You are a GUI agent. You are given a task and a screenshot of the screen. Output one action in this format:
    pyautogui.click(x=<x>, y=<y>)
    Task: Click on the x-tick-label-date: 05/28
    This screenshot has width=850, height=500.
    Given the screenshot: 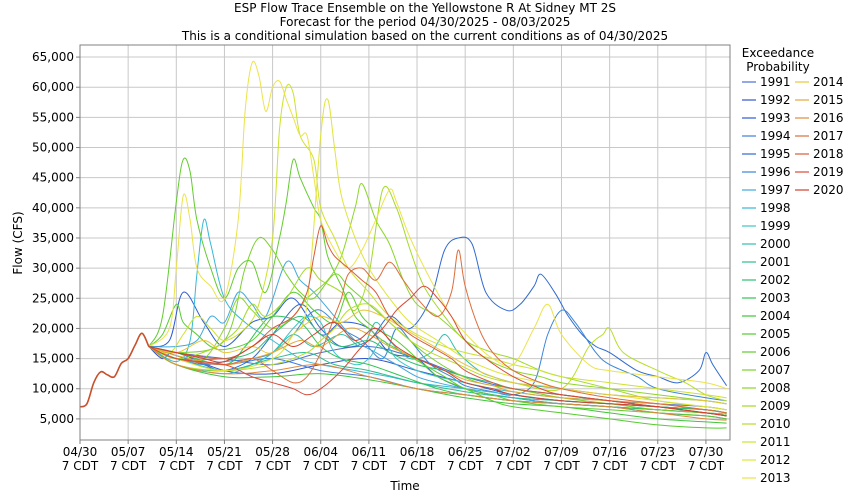 What is the action you would take?
    pyautogui.click(x=272, y=452)
    